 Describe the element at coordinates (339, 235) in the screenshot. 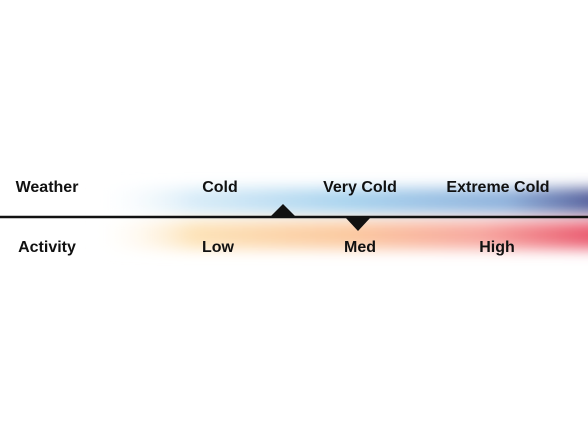

I see `activity-band` at that location.